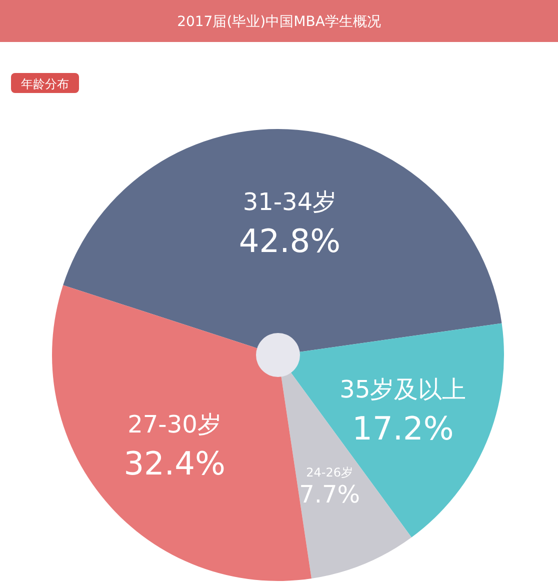 Image resolution: width=558 pixels, height=584 pixels. I want to click on chart-title: 2017届(毕业)中国MBA学生概况, so click(279, 22).